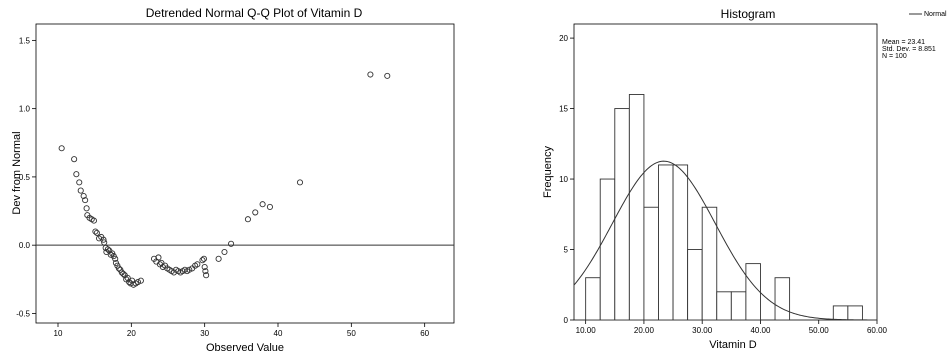 The width and height of the screenshot is (951, 356). What do you see at coordinates (548, 172) in the screenshot?
I see `histogram-y-label: Frequency` at bounding box center [548, 172].